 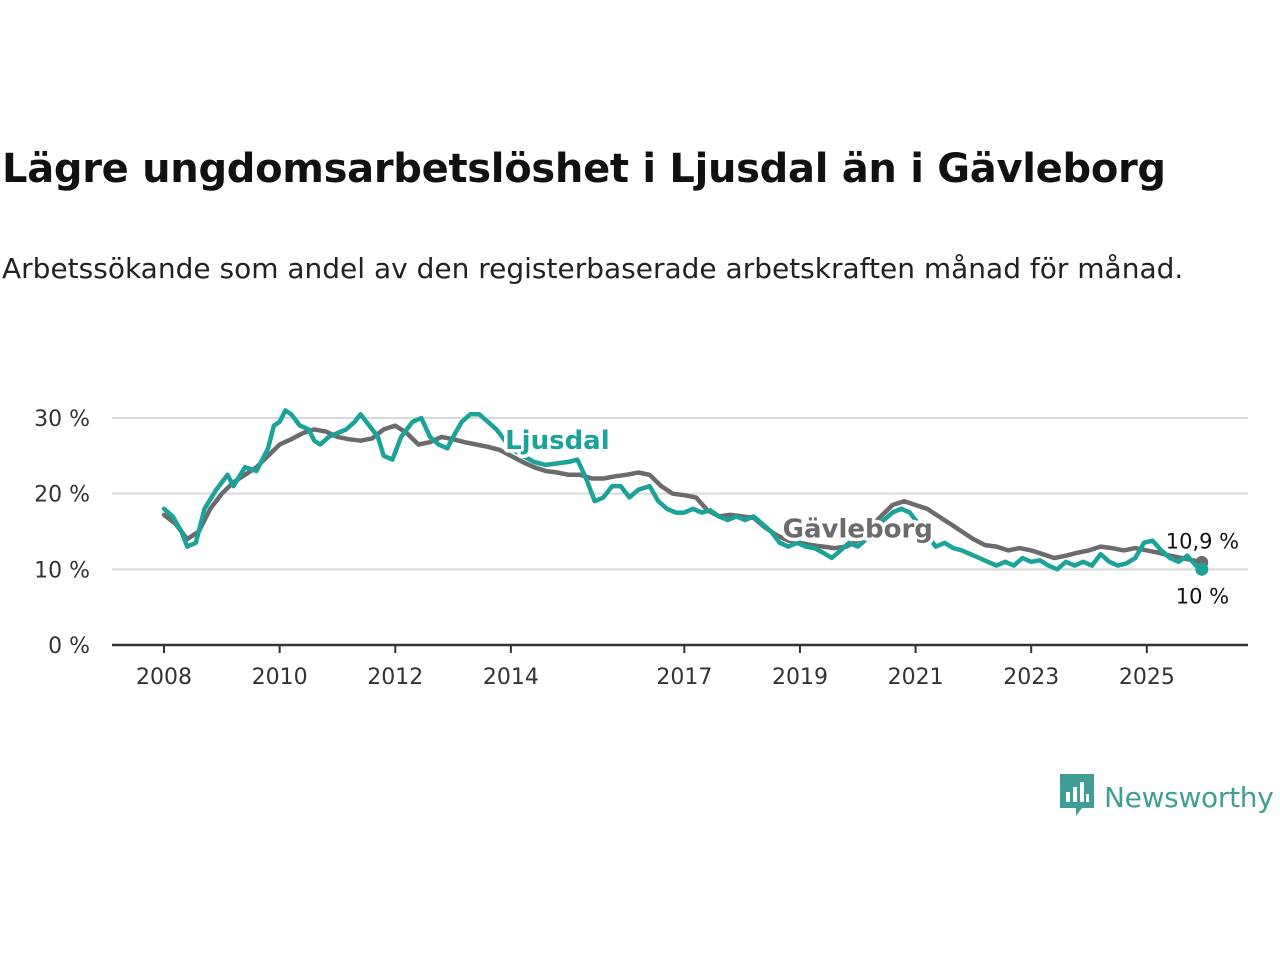 What do you see at coordinates (1189, 797) in the screenshot?
I see `newsworthy-wordmark: Newsworthy` at bounding box center [1189, 797].